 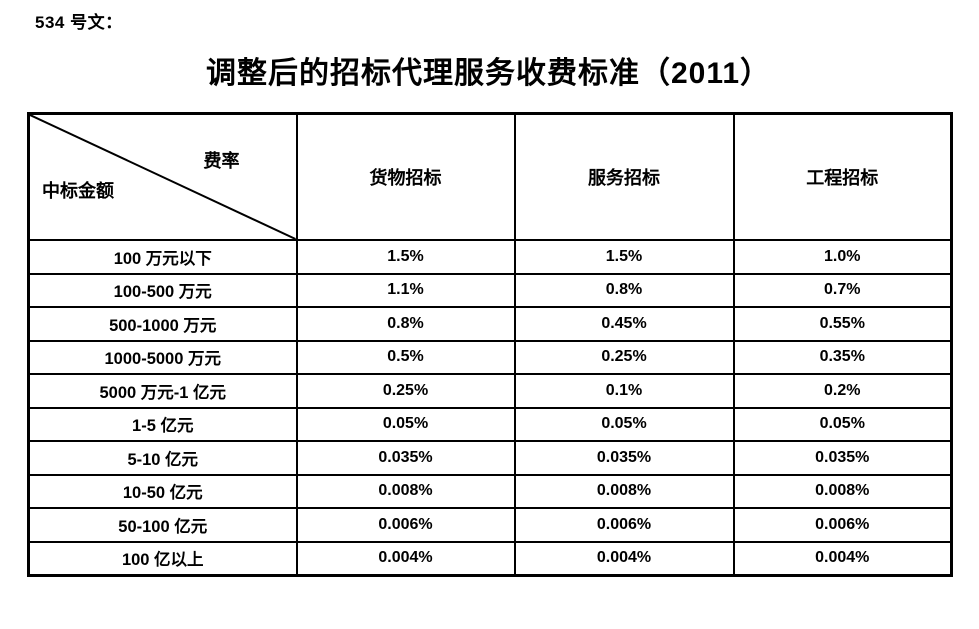 I want to click on column-header-goods: 货物招标, so click(x=405, y=176).